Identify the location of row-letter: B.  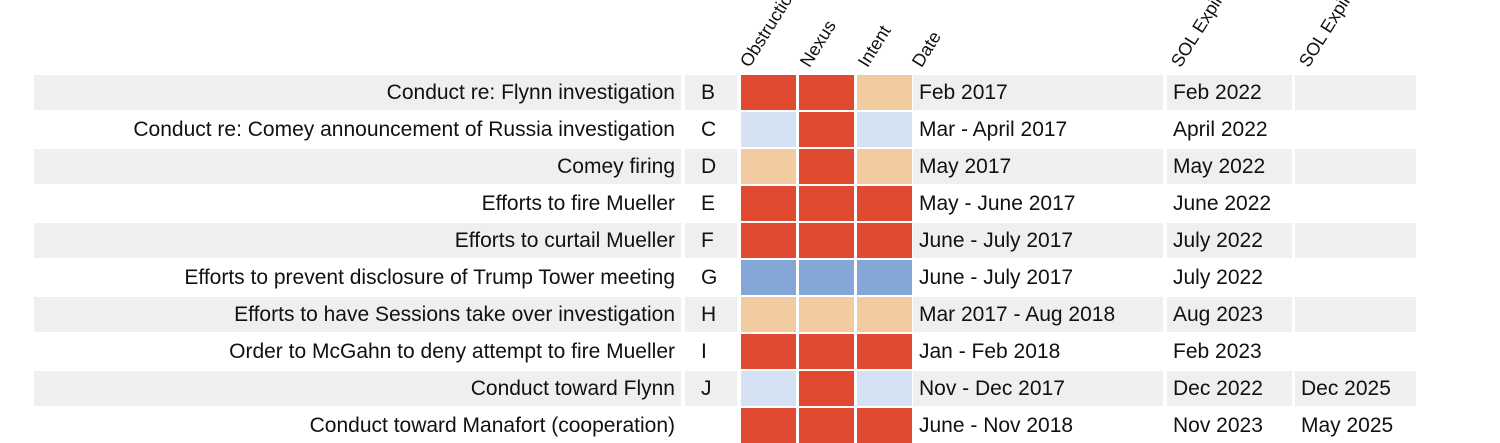
(711, 92).